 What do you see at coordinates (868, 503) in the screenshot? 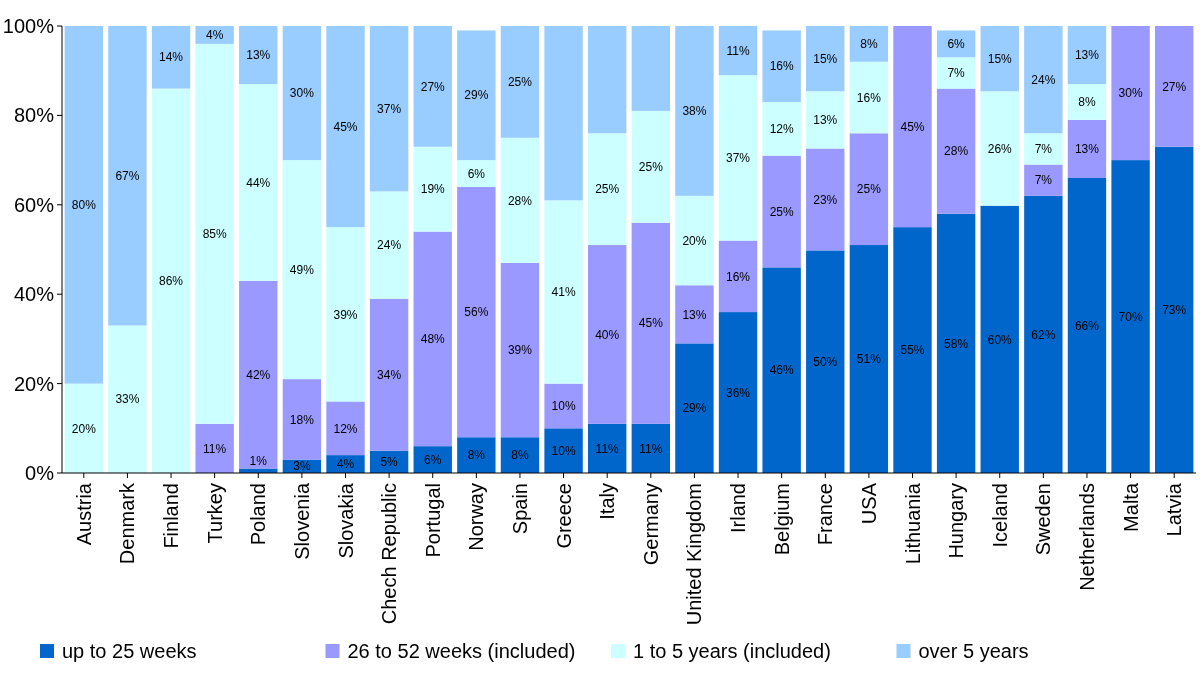
I see `x-tick-label: USA` at bounding box center [868, 503].